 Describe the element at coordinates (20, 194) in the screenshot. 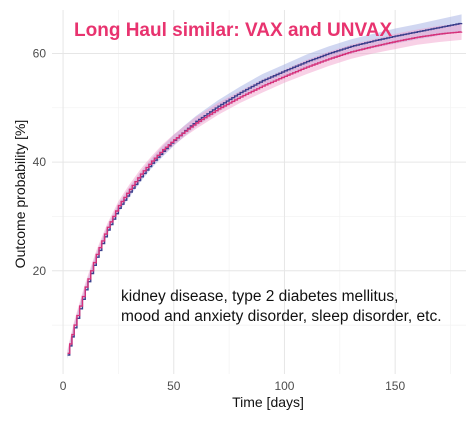

I see `y-axis-label: Outcome probability [%]` at that location.